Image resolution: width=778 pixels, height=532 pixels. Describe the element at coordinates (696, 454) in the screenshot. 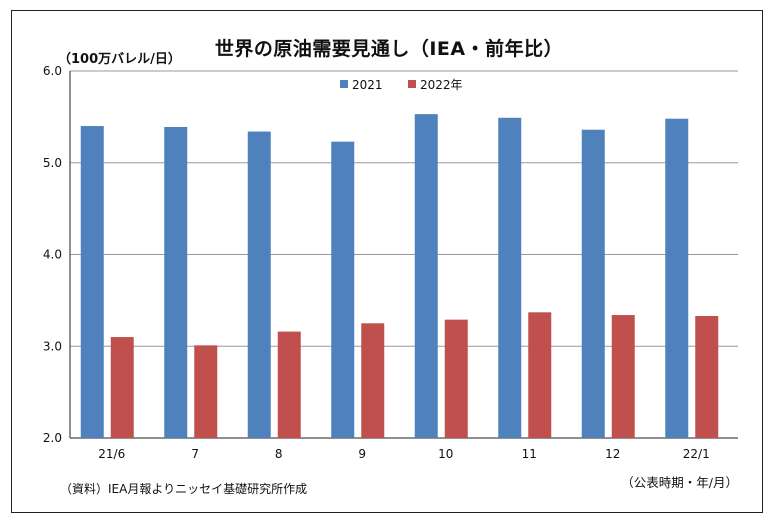

I see `x-tick-label: 22/1` at that location.